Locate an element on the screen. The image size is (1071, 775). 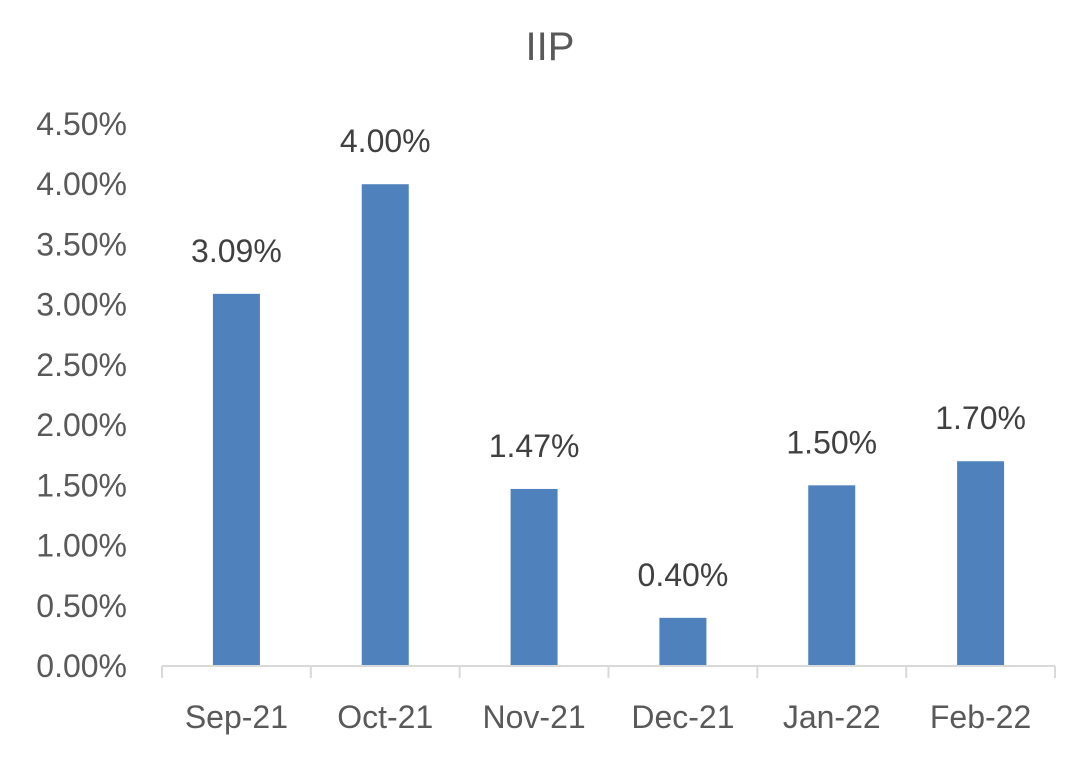
y-tick-label: 4.00% is located at coordinates (81, 184).